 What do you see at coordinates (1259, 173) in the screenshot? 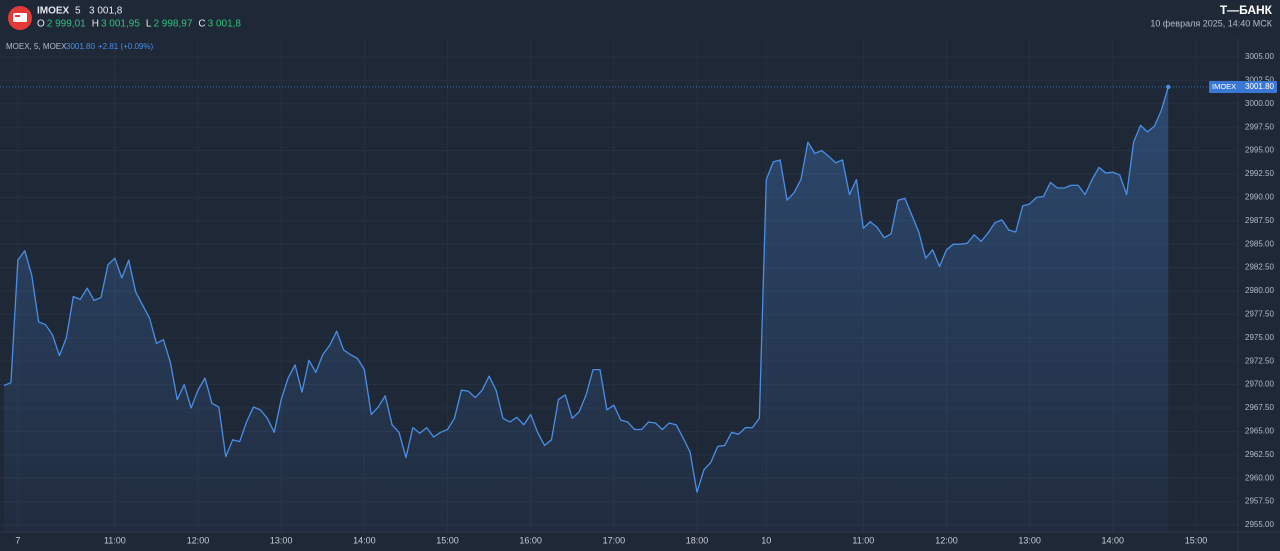
I see `y-tick-label: 2992.50` at bounding box center [1259, 173].